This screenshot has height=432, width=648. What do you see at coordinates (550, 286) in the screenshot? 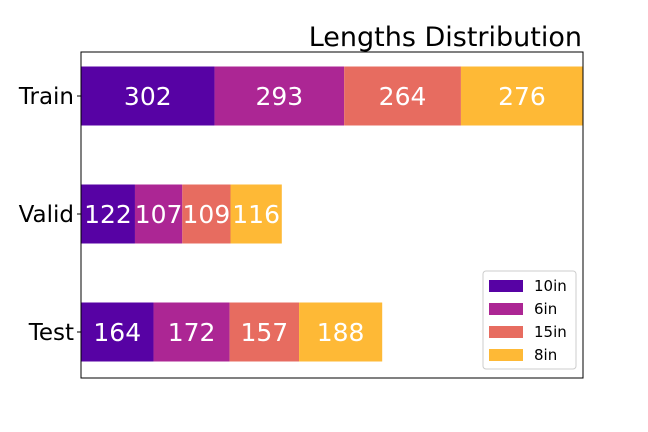
I see `legend-label-10in: 10in` at bounding box center [550, 286].